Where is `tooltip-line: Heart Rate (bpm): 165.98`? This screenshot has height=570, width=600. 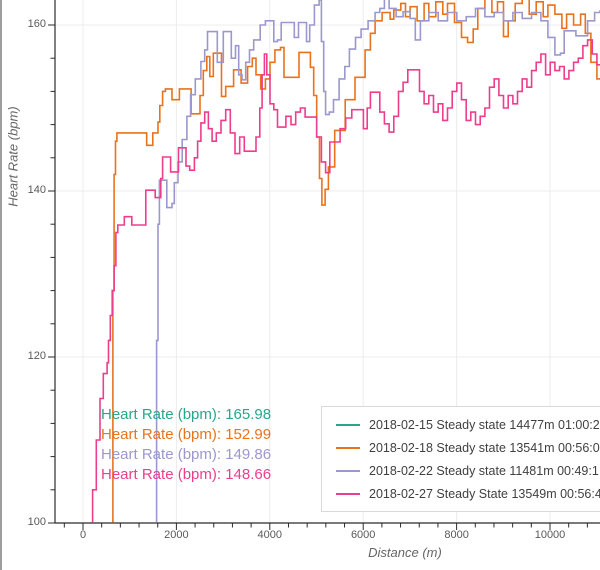
tooltip-line: Heart Rate (bpm): 165.98 is located at coordinates (186, 414).